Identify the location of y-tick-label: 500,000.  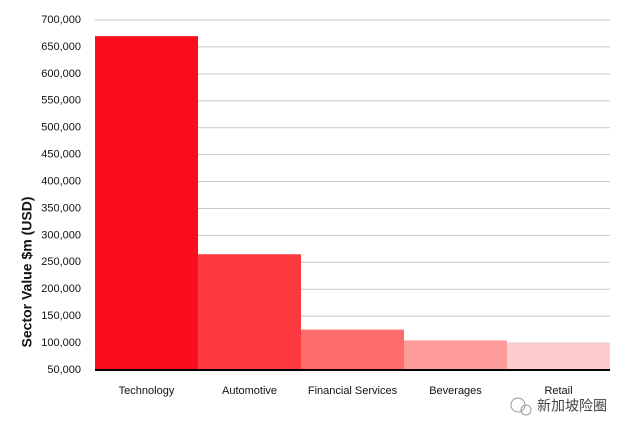
(61, 128).